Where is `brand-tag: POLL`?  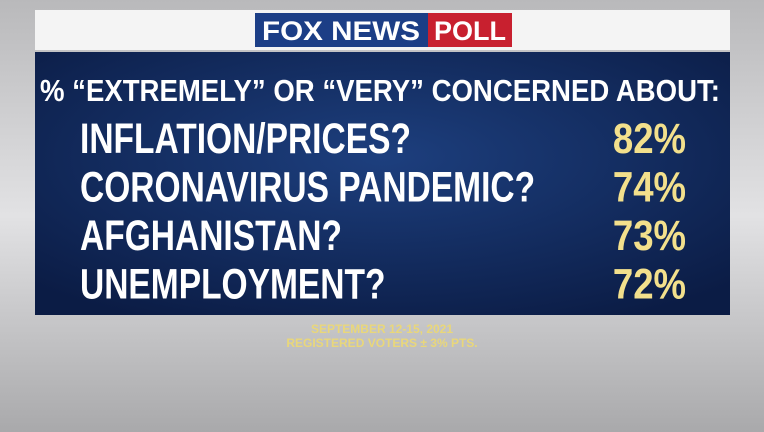
brand-tag: POLL is located at coordinates (470, 31).